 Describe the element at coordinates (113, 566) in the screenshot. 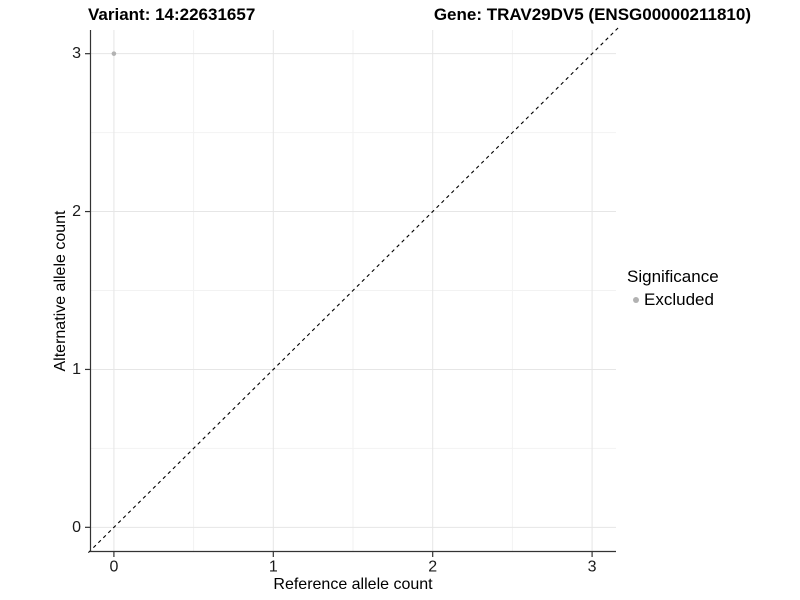

I see `x-tick-label: 0` at that location.